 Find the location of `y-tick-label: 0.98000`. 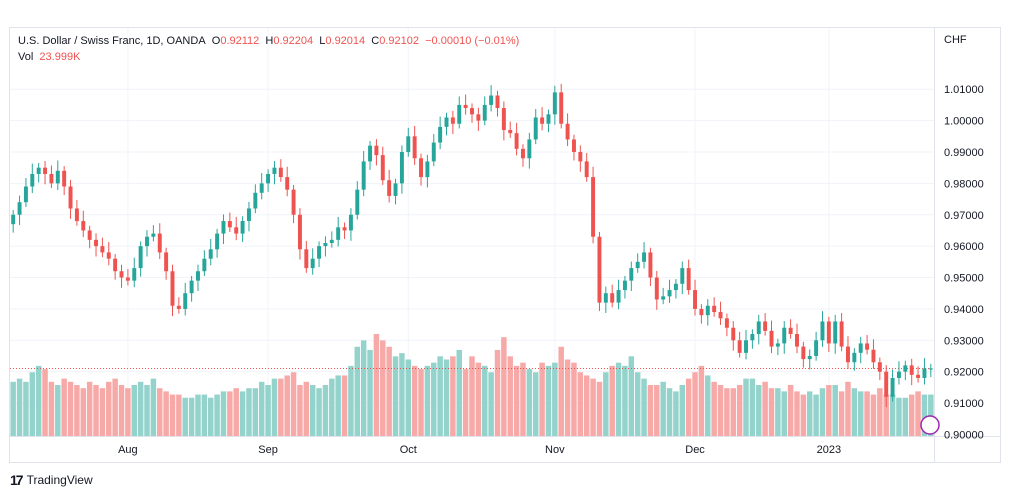

y-tick-label: 0.98000 is located at coordinates (964, 184).